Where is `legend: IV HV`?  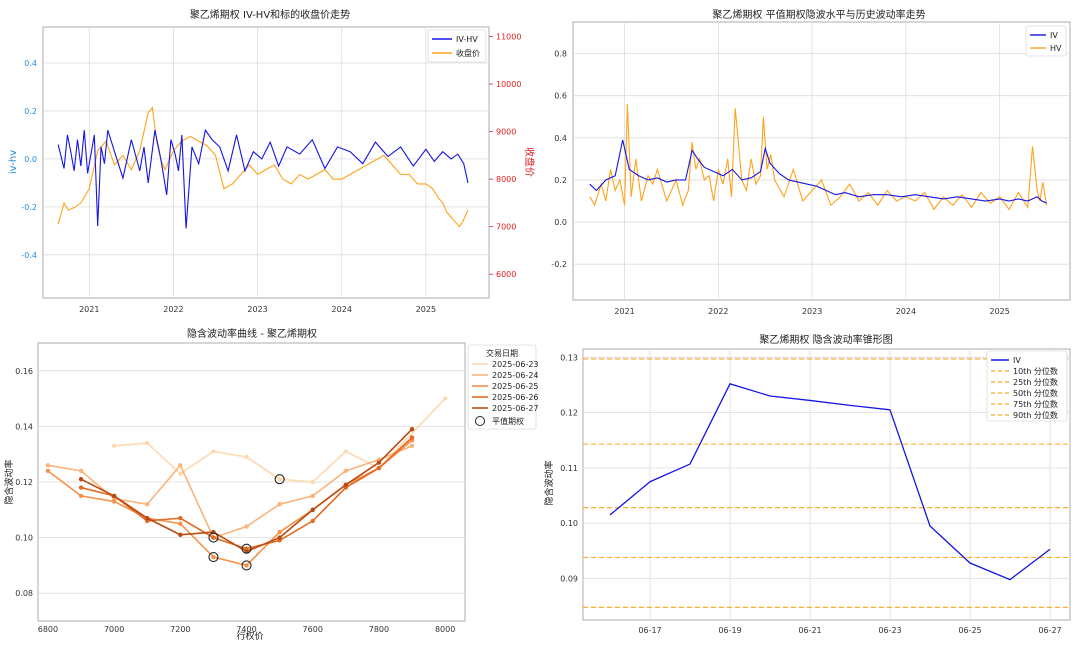
legend: IV HV is located at coordinates (1046, 41).